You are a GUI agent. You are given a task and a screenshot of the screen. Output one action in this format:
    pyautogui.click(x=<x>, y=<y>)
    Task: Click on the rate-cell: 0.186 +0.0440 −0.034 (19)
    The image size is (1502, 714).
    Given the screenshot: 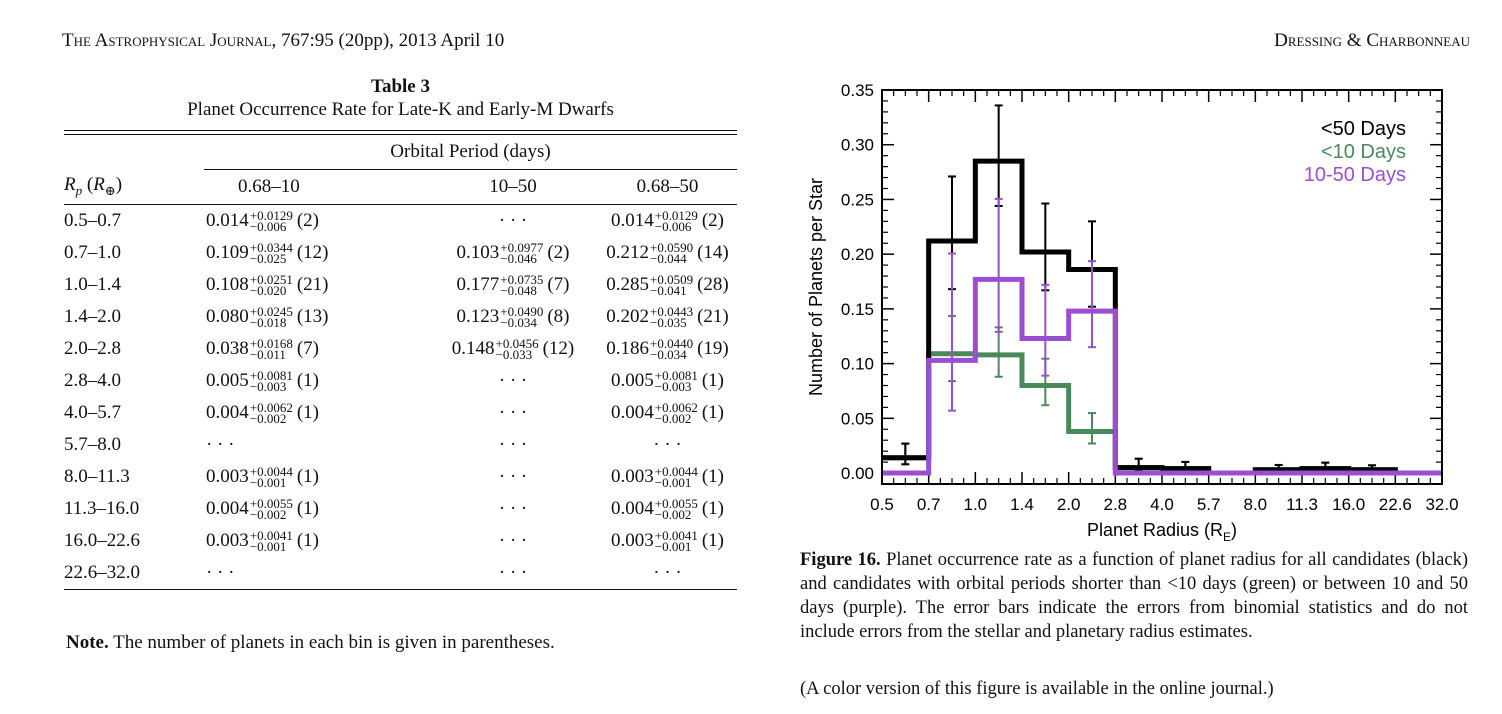 What is the action you would take?
    pyautogui.click(x=667, y=349)
    